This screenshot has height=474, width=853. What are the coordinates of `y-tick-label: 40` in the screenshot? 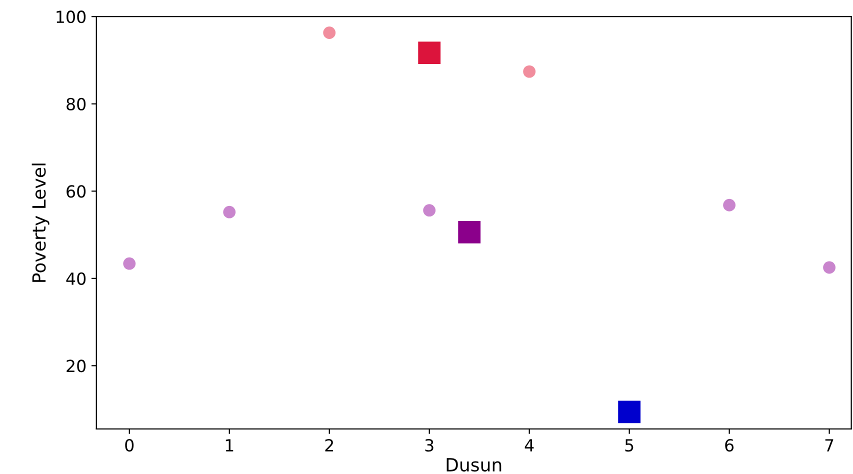 It's located at (76, 278).